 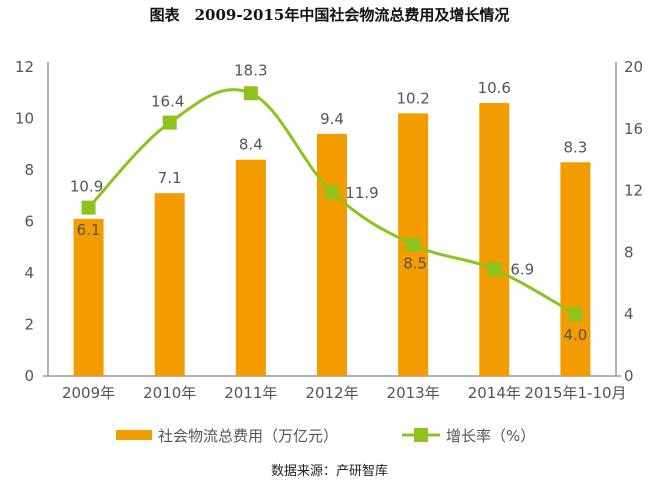 I want to click on right-tick-label: 4, so click(x=629, y=314).